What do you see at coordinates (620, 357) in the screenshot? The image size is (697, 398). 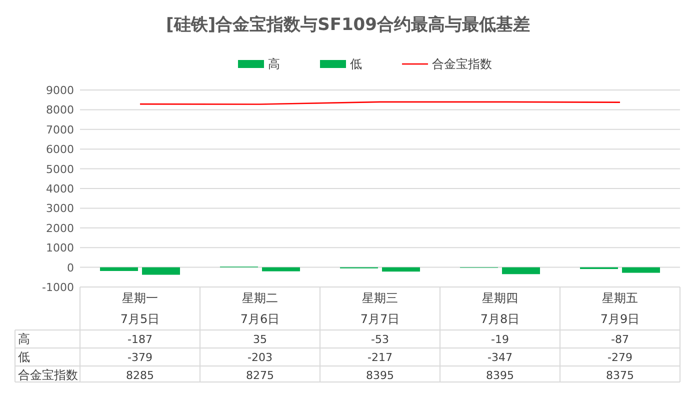 I see `data-label: -279` at bounding box center [620, 357].